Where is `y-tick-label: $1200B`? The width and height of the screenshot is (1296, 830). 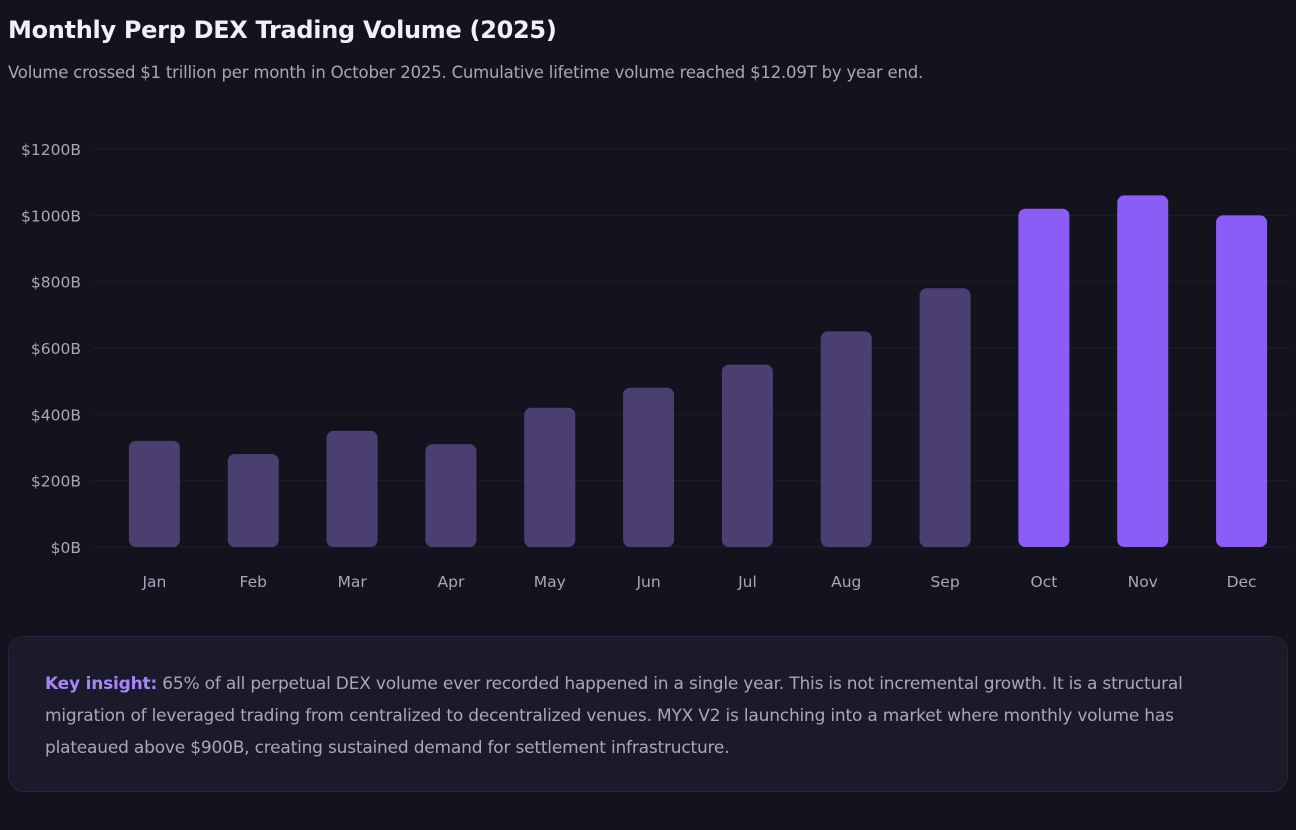 y-tick-label: $1200B is located at coordinates (51, 150).